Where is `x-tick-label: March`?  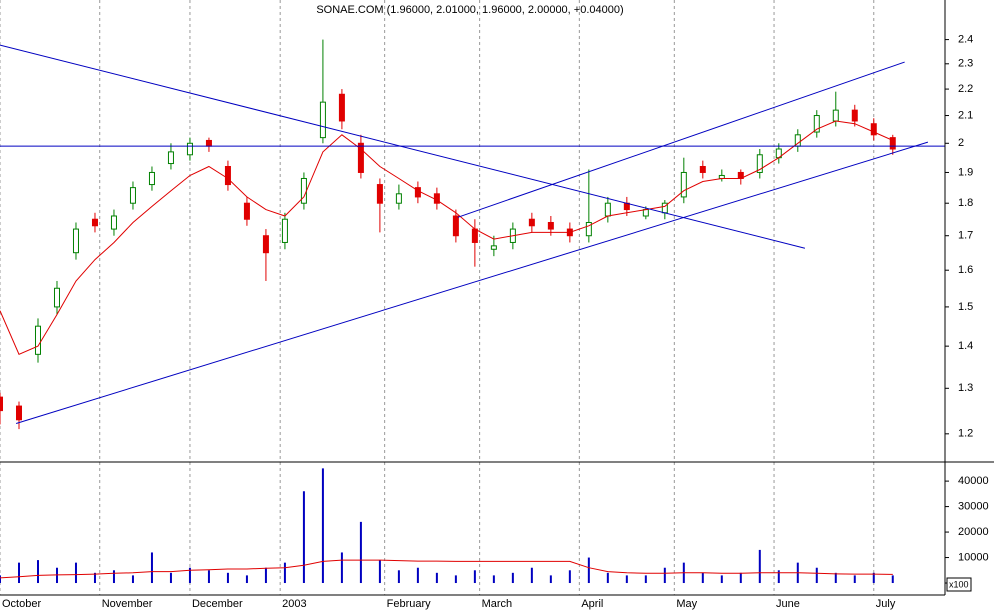 x-tick-label: March is located at coordinates (497, 604).